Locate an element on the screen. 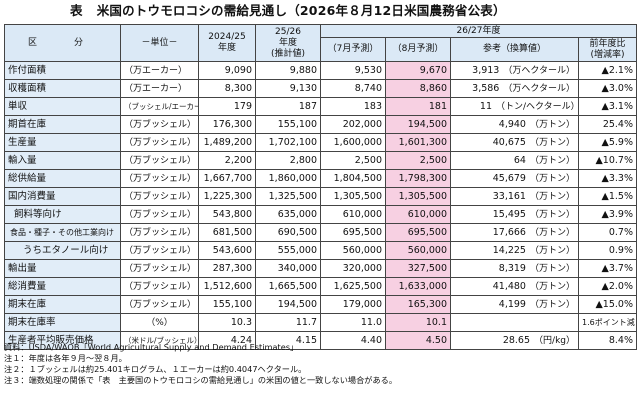 The height and width of the screenshot is (412, 640). value-august-forecast: 1,633,000 is located at coordinates (418, 286).